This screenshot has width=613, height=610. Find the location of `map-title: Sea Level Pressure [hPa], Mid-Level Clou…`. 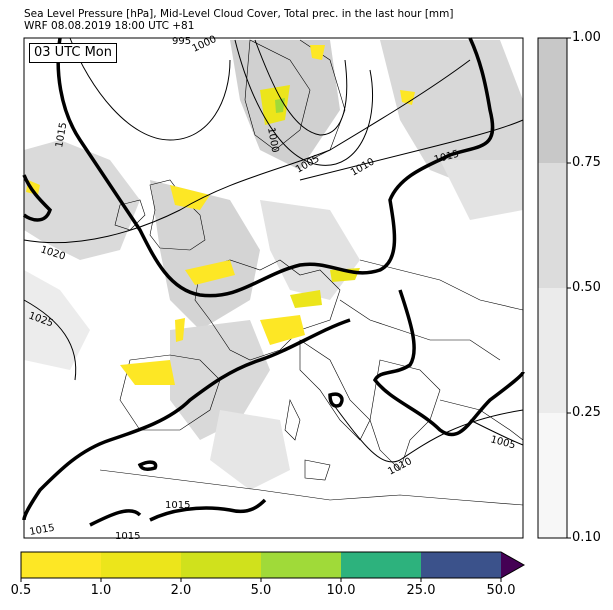

map-title: Sea Level Pressure [hPa], Mid-Level Clou… is located at coordinates (239, 14).